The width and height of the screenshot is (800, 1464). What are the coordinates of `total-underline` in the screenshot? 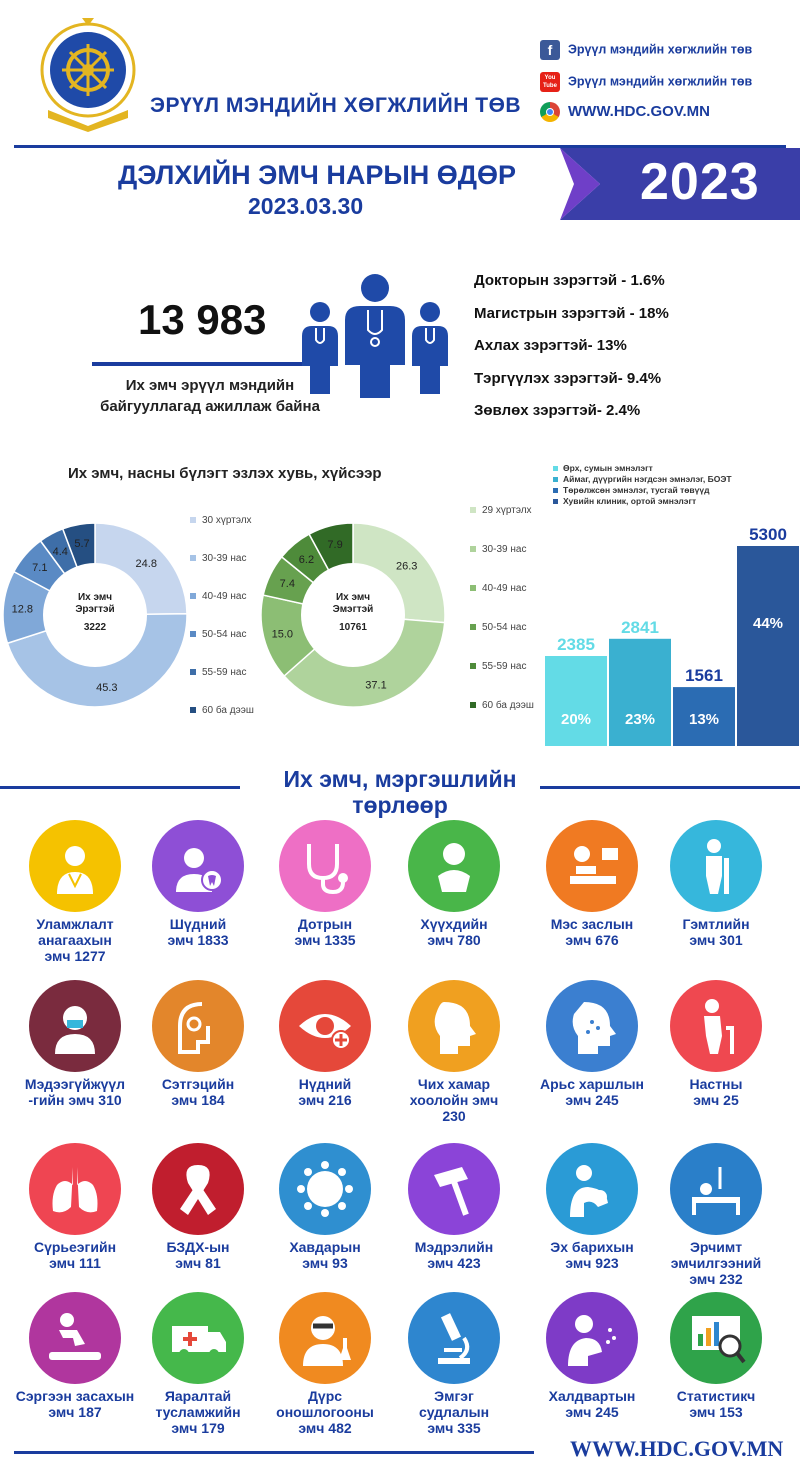 It's located at (202, 364).